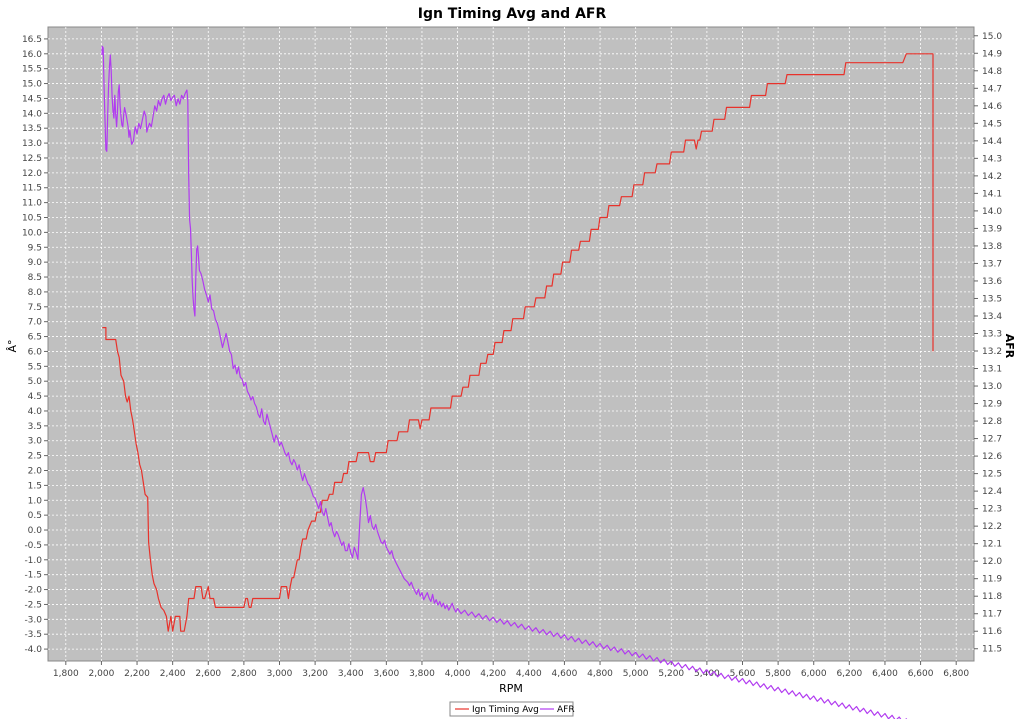 Image resolution: width=1024 pixels, height=719 pixels. What do you see at coordinates (992, 562) in the screenshot?
I see `y-right-tick-label: 12.0` at bounding box center [992, 562].